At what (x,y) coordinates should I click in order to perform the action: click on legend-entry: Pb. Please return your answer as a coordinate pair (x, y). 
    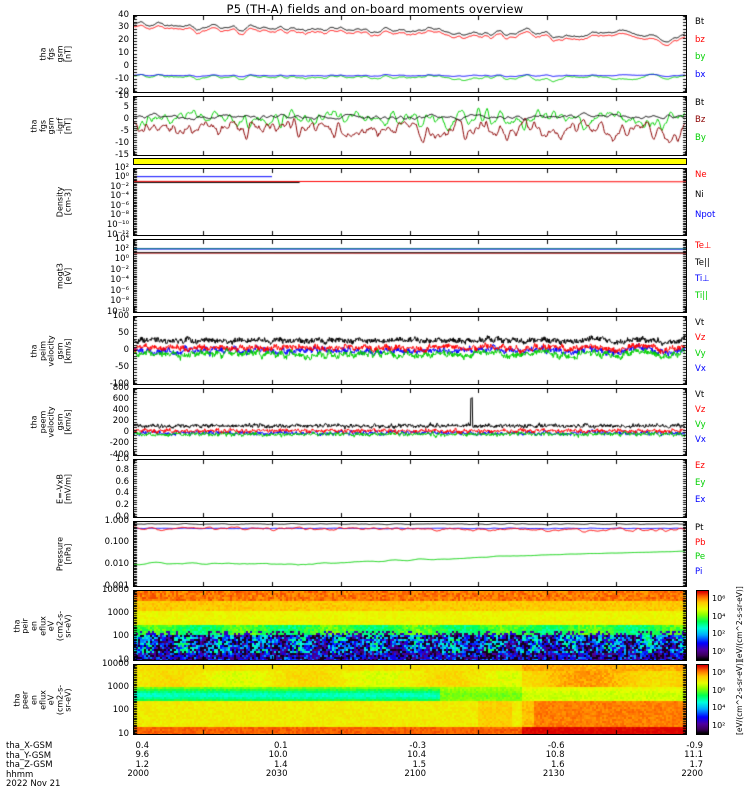
    Looking at the image, I should click on (700, 542).